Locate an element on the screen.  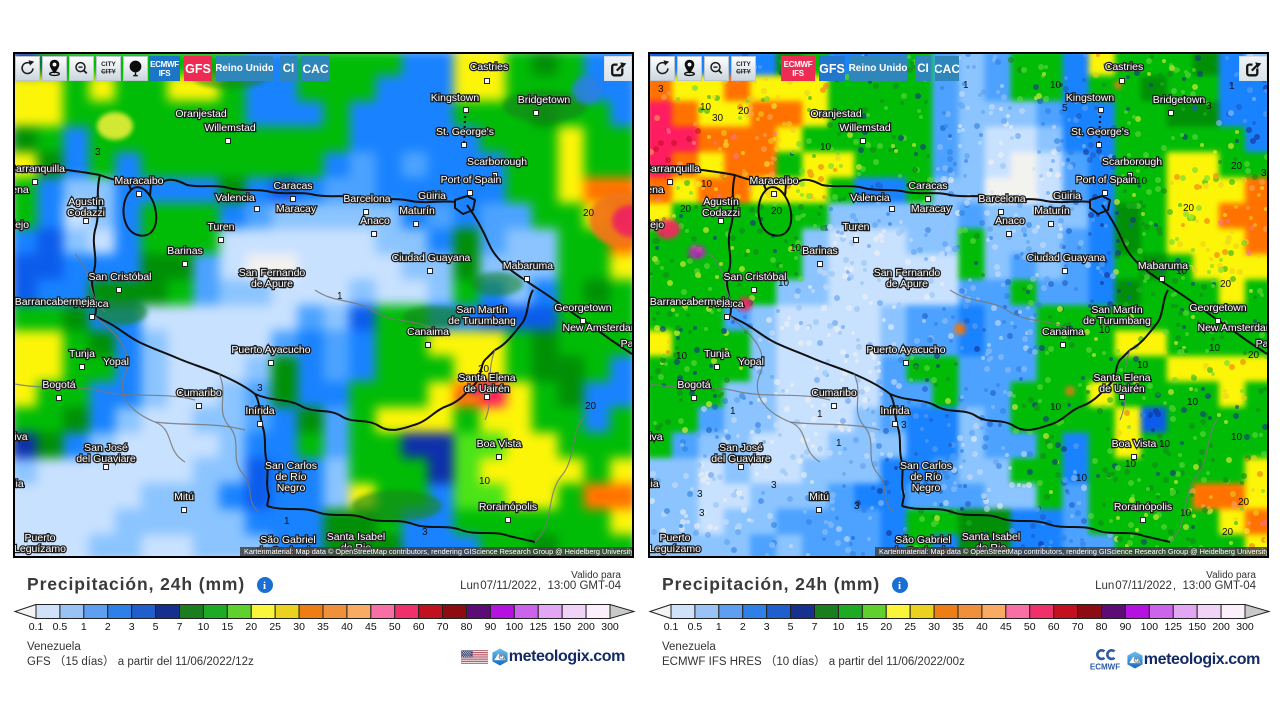
svg-text: Inírida is located at coordinates (894, 411).